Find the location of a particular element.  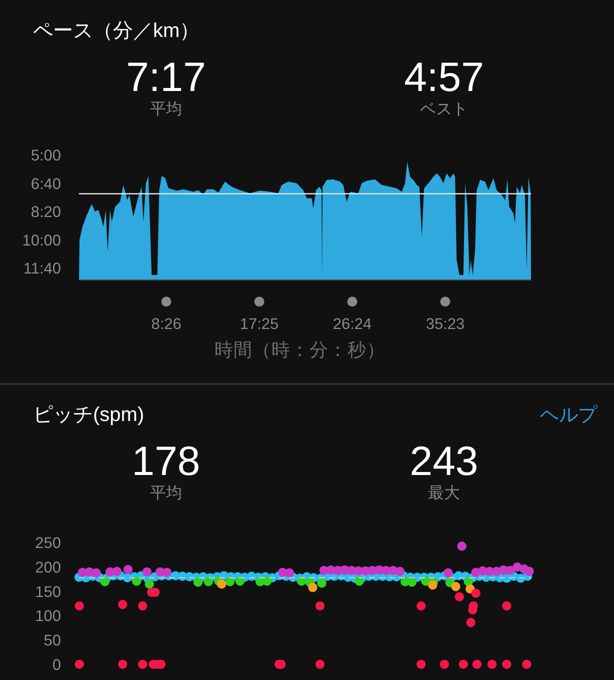

stat-value: 243 is located at coordinates (444, 461).